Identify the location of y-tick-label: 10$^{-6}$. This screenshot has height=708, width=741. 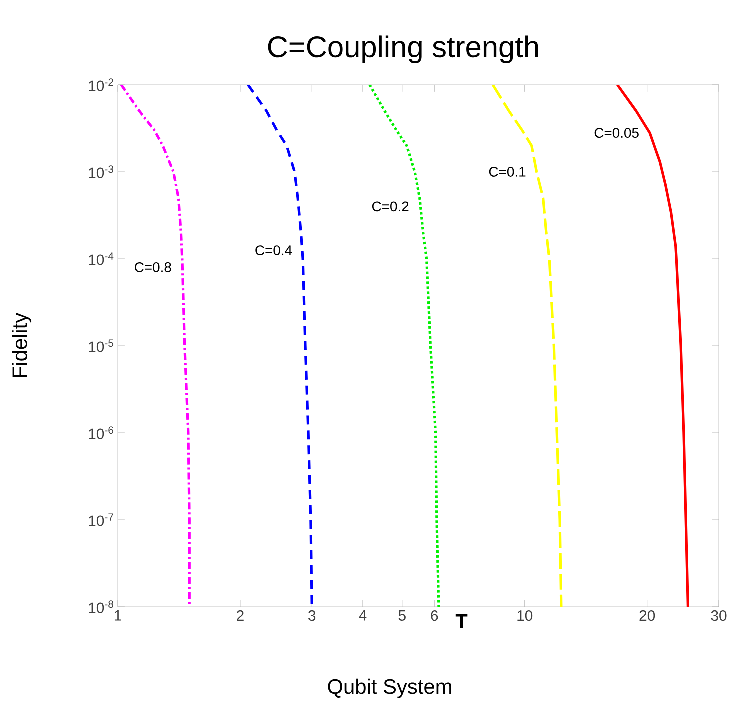
(101, 433).